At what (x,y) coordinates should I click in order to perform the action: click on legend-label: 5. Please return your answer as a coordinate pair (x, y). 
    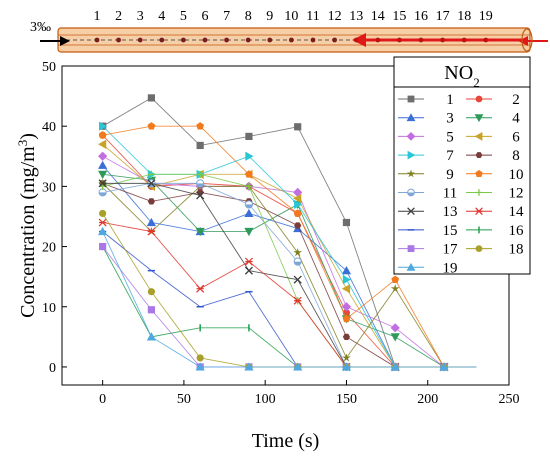
    Looking at the image, I should click on (450, 137).